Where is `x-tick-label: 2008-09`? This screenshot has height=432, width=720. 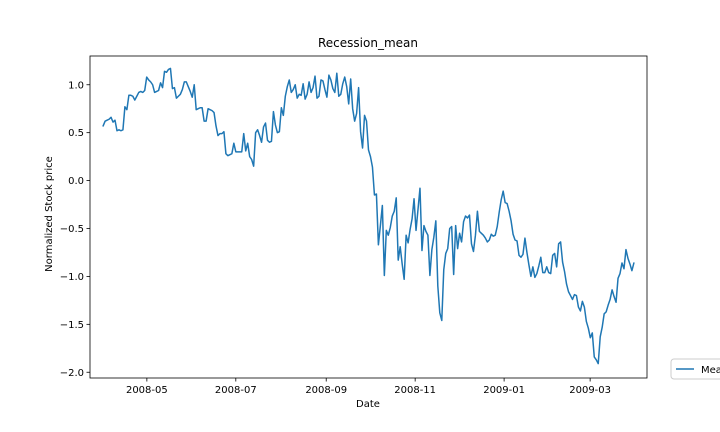 x-tick-label: 2008-09 is located at coordinates (326, 390).